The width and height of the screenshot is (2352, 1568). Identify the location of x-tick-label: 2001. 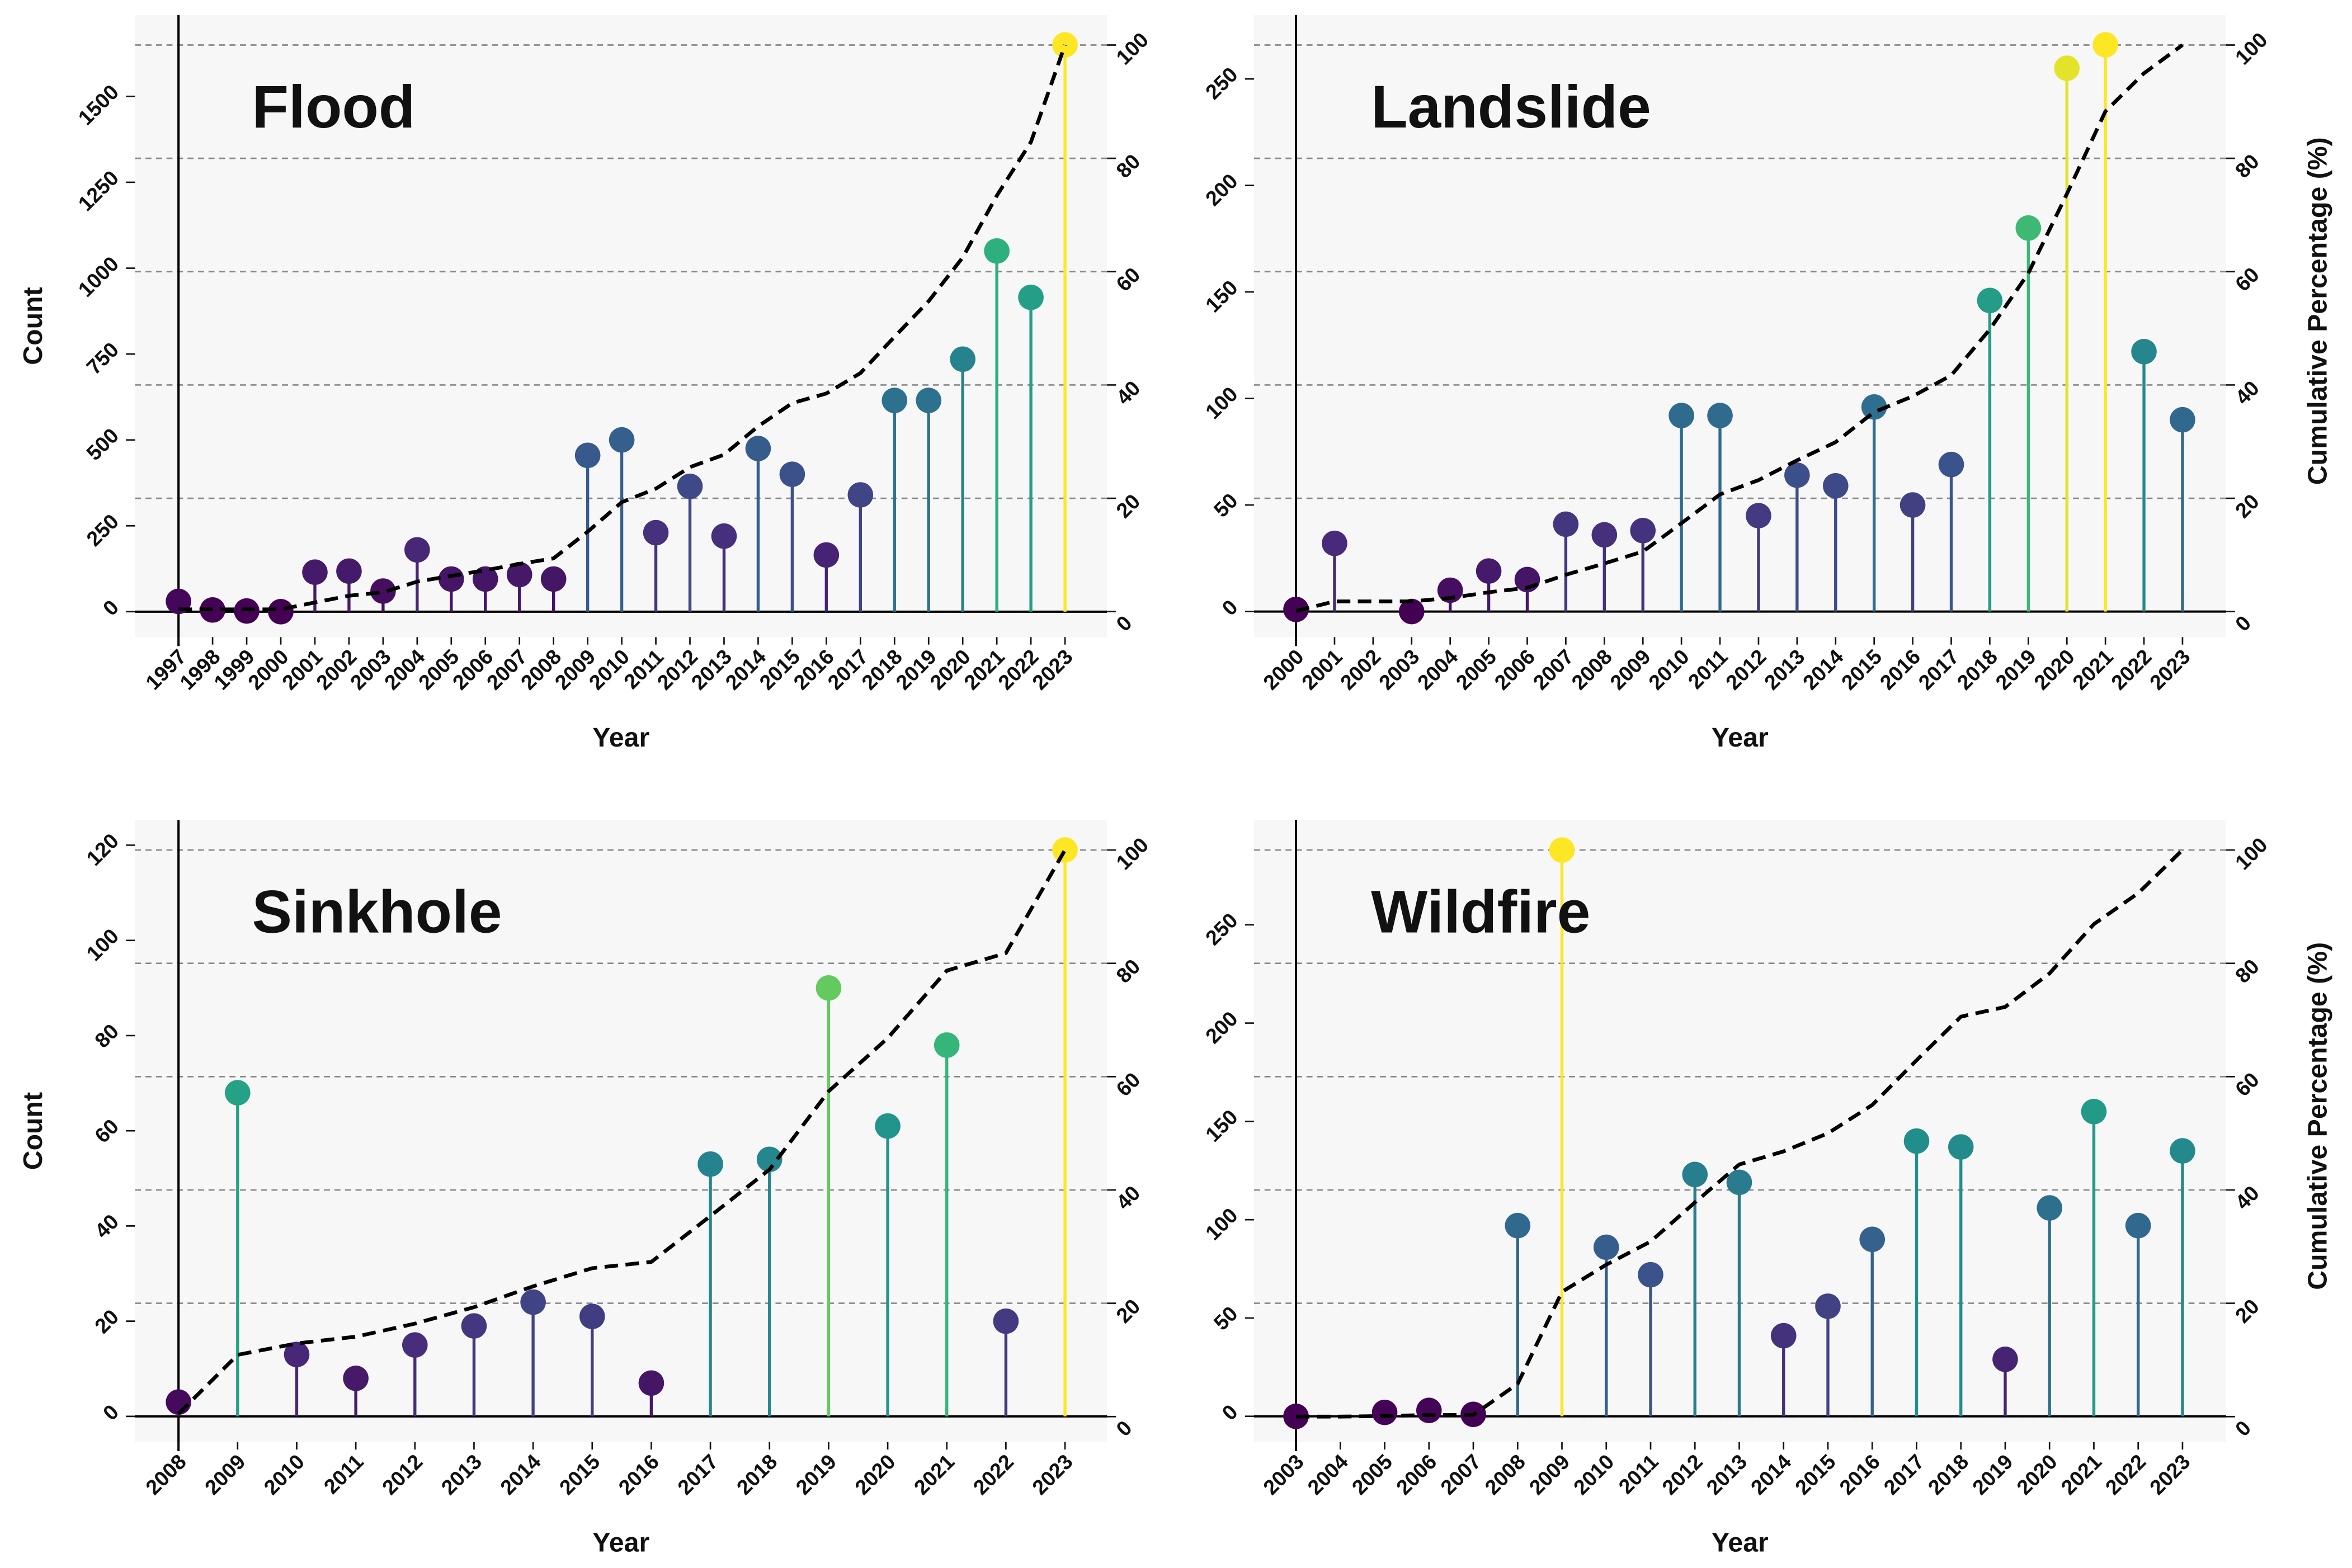
(1322, 670).